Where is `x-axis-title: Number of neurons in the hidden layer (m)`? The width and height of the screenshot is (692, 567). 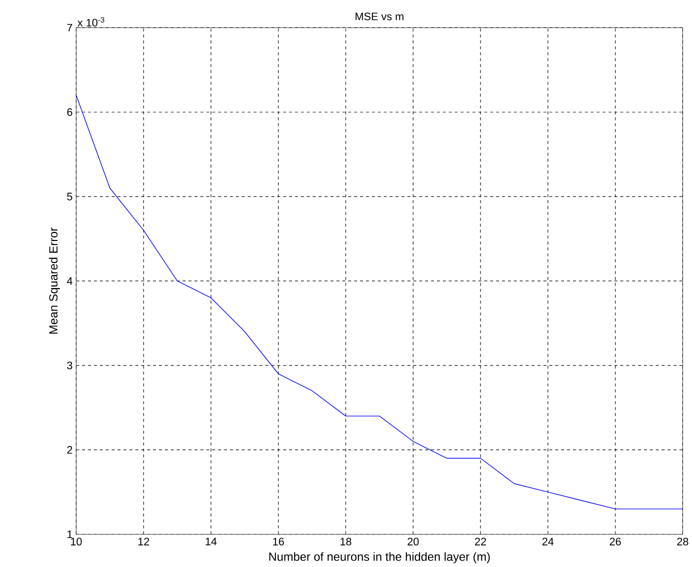 x-axis-title: Number of neurons in the hidden layer (m) is located at coordinates (379, 558).